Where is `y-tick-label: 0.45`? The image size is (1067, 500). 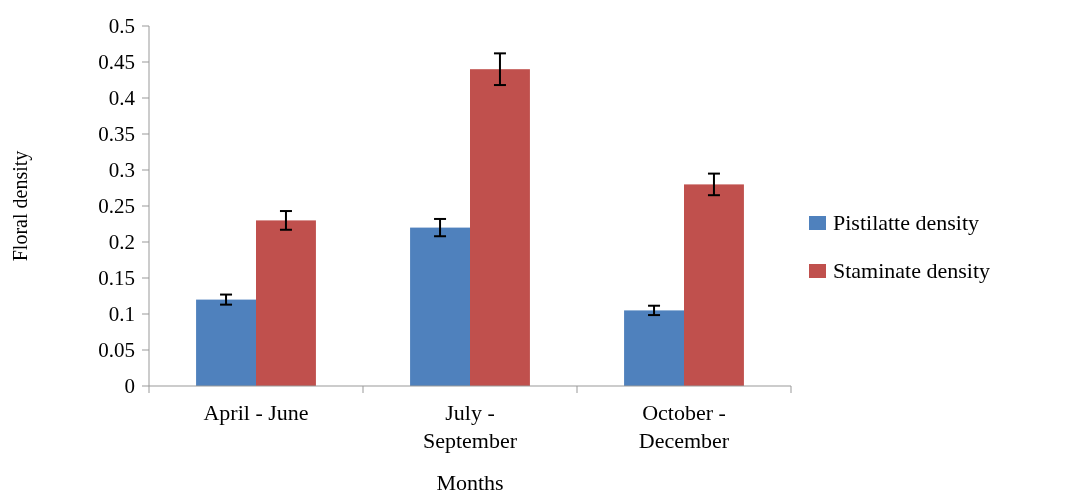 y-tick-label: 0.45 is located at coordinates (116, 62).